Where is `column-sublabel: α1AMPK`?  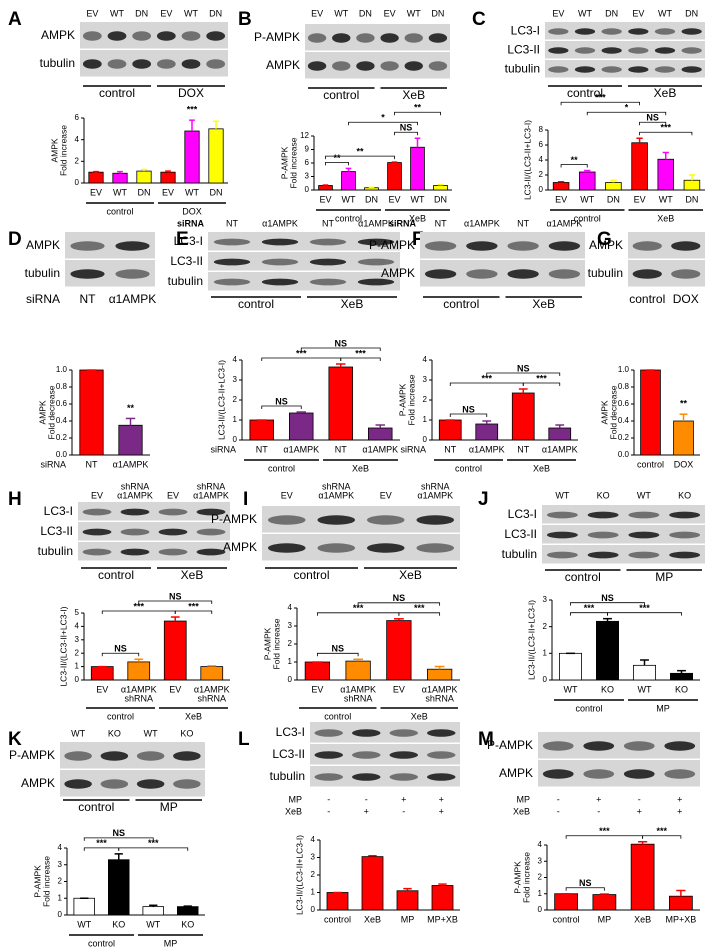 column-sublabel: α1AMPK is located at coordinates (435, 495).